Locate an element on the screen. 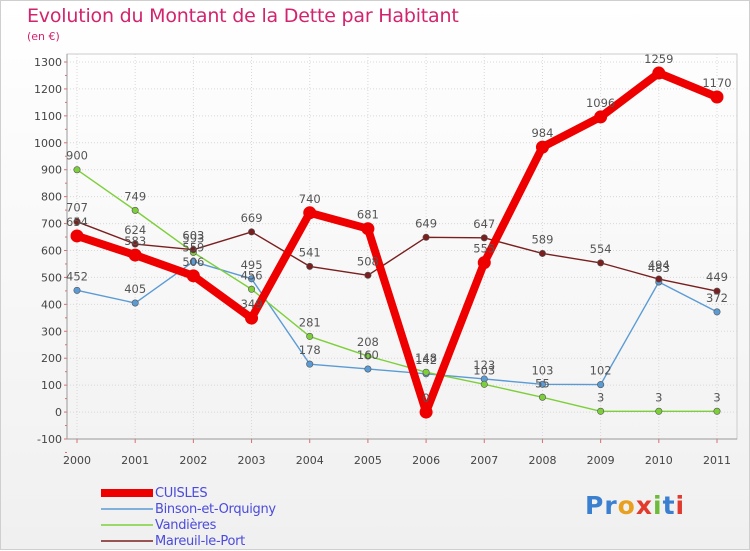  x-tick-label: 2001 is located at coordinates (135, 460).